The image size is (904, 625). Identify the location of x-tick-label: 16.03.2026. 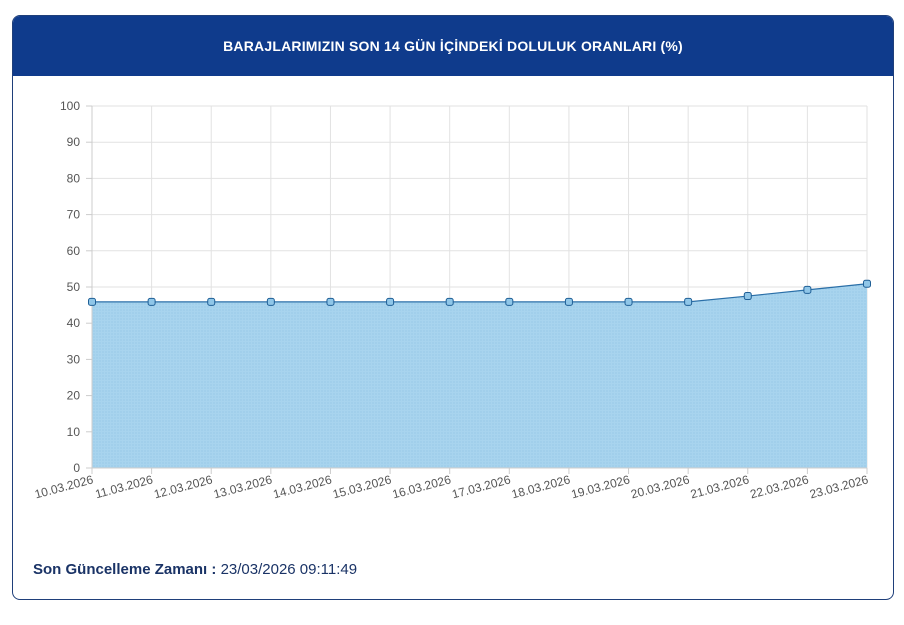
(422, 486).